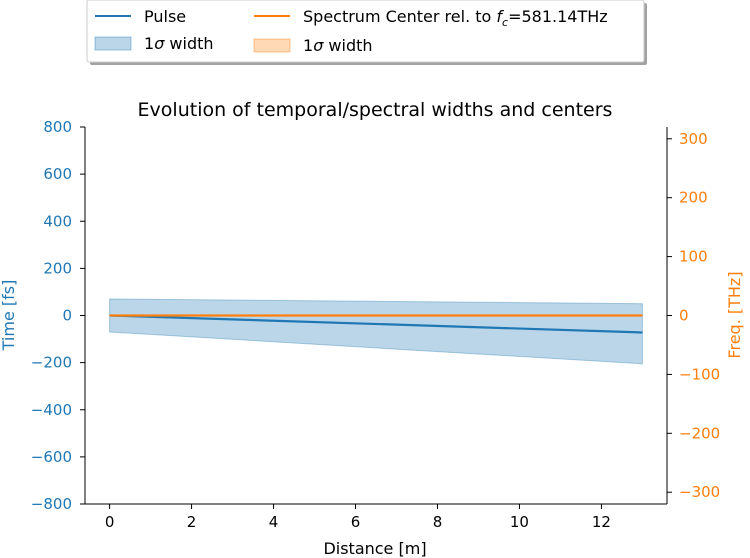 This screenshot has height=558, width=750. I want to click on y-left-tick-label: 400, so click(57, 221).